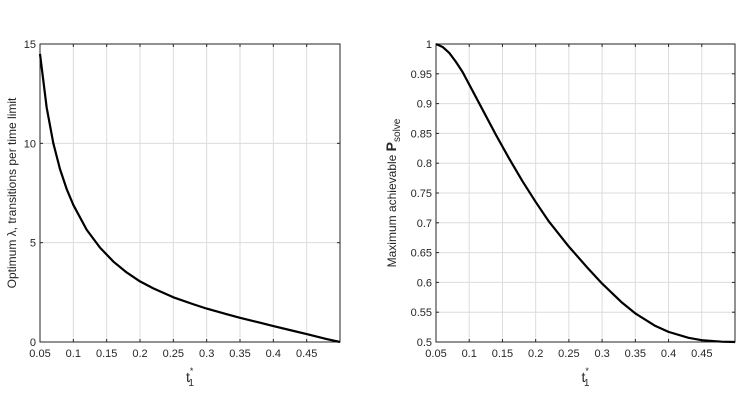  Describe the element at coordinates (30, 45) in the screenshot. I see `y-tick-label: 15` at that location.